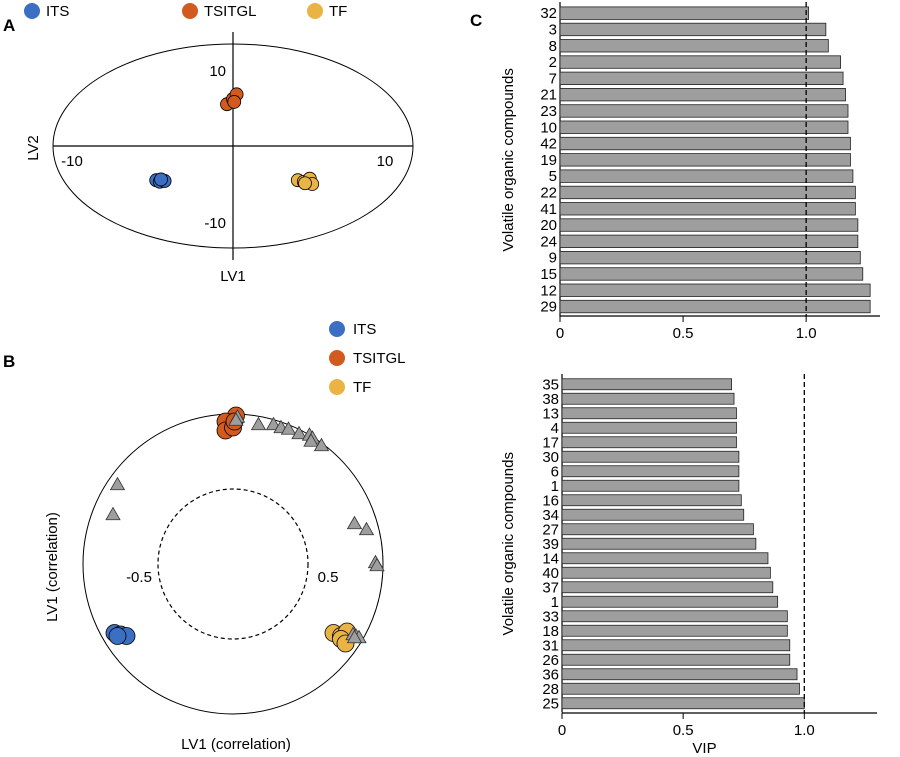 The width and height of the screenshot is (900, 757). What do you see at coordinates (704, 748) in the screenshot?
I see `x-axis-title-bars-bottom: VIP` at bounding box center [704, 748].